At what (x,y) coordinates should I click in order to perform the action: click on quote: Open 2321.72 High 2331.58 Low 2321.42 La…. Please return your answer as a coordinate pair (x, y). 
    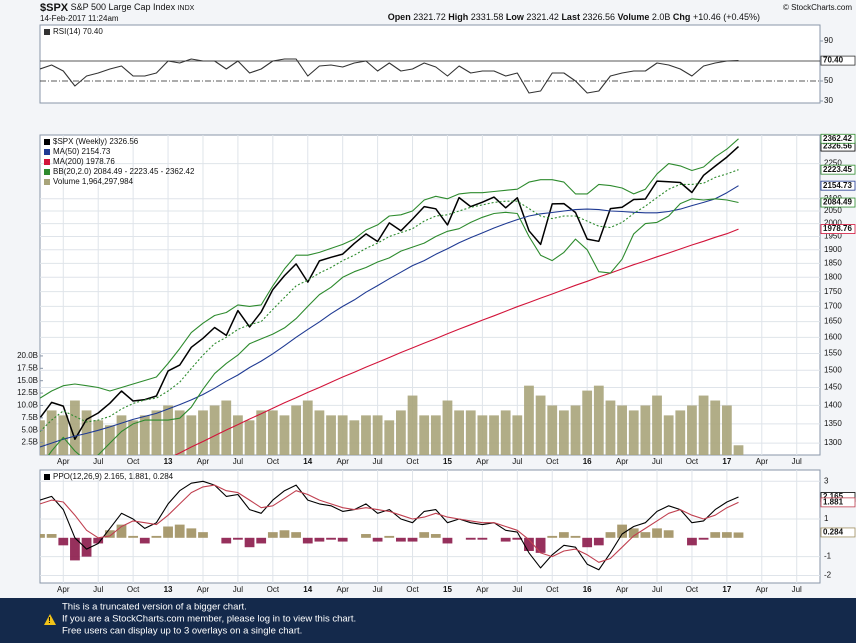
    Looking at the image, I should click on (574, 17).